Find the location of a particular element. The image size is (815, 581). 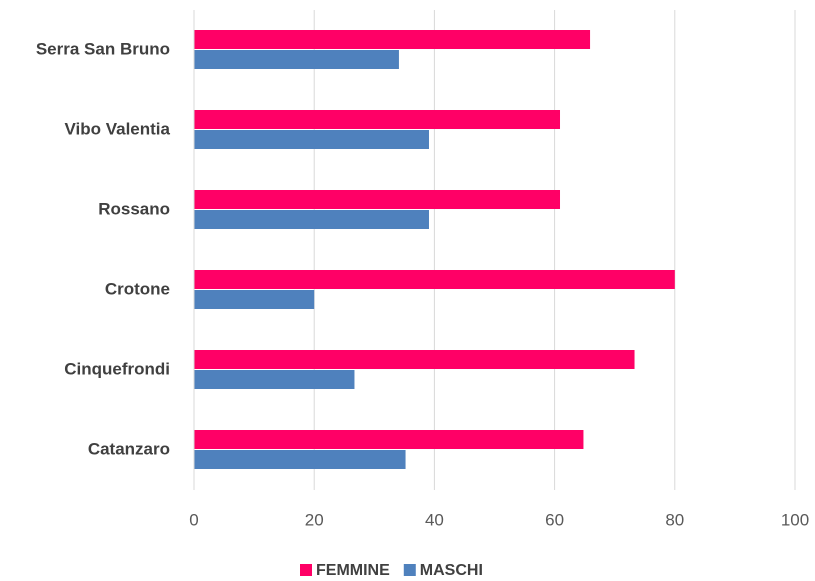

x-tick-label: 80 is located at coordinates (674, 519).